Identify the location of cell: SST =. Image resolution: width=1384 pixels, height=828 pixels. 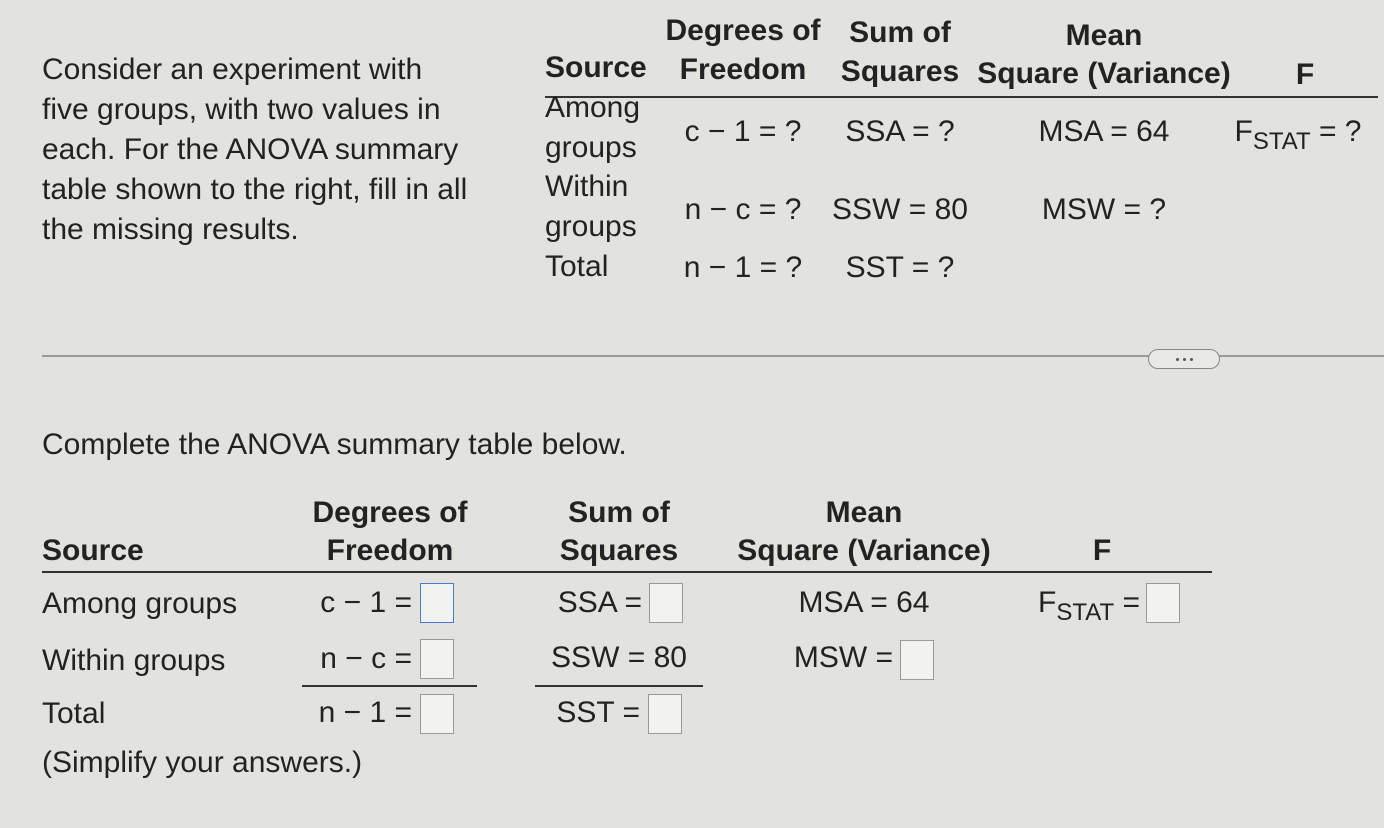
(598, 712).